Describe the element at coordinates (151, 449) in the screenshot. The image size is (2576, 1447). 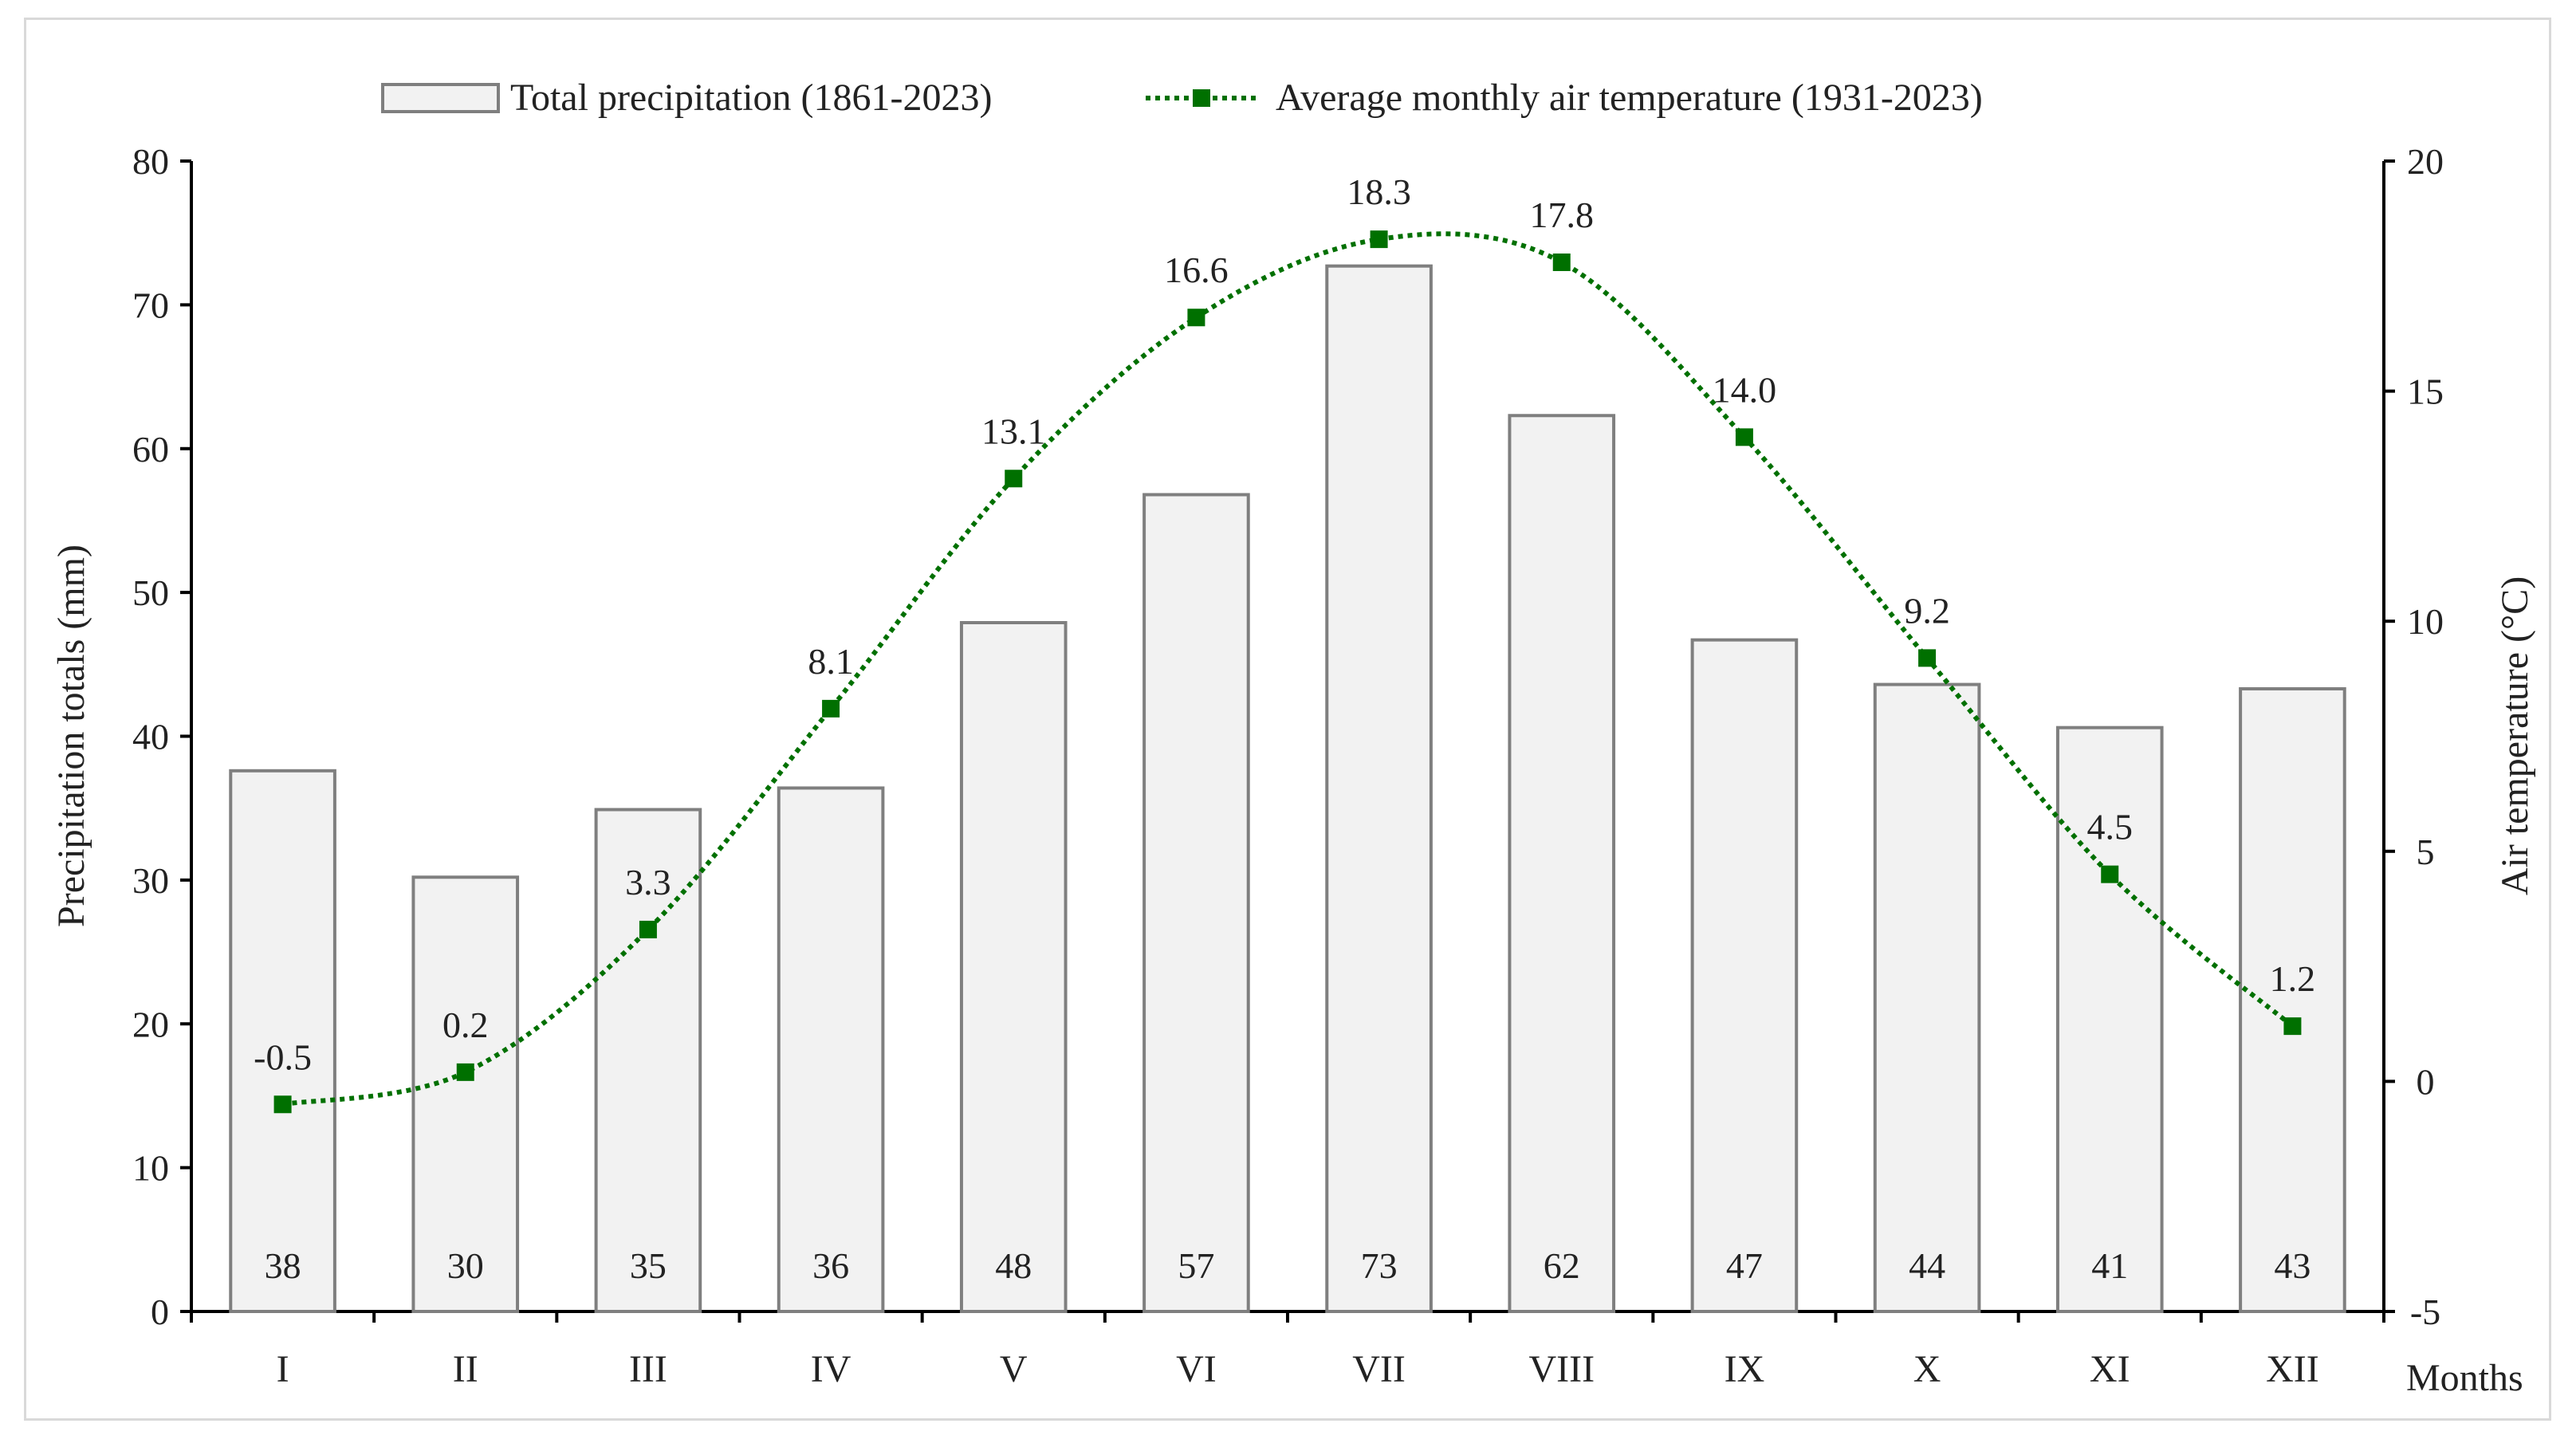
I see `left-tick-label: 60` at that location.